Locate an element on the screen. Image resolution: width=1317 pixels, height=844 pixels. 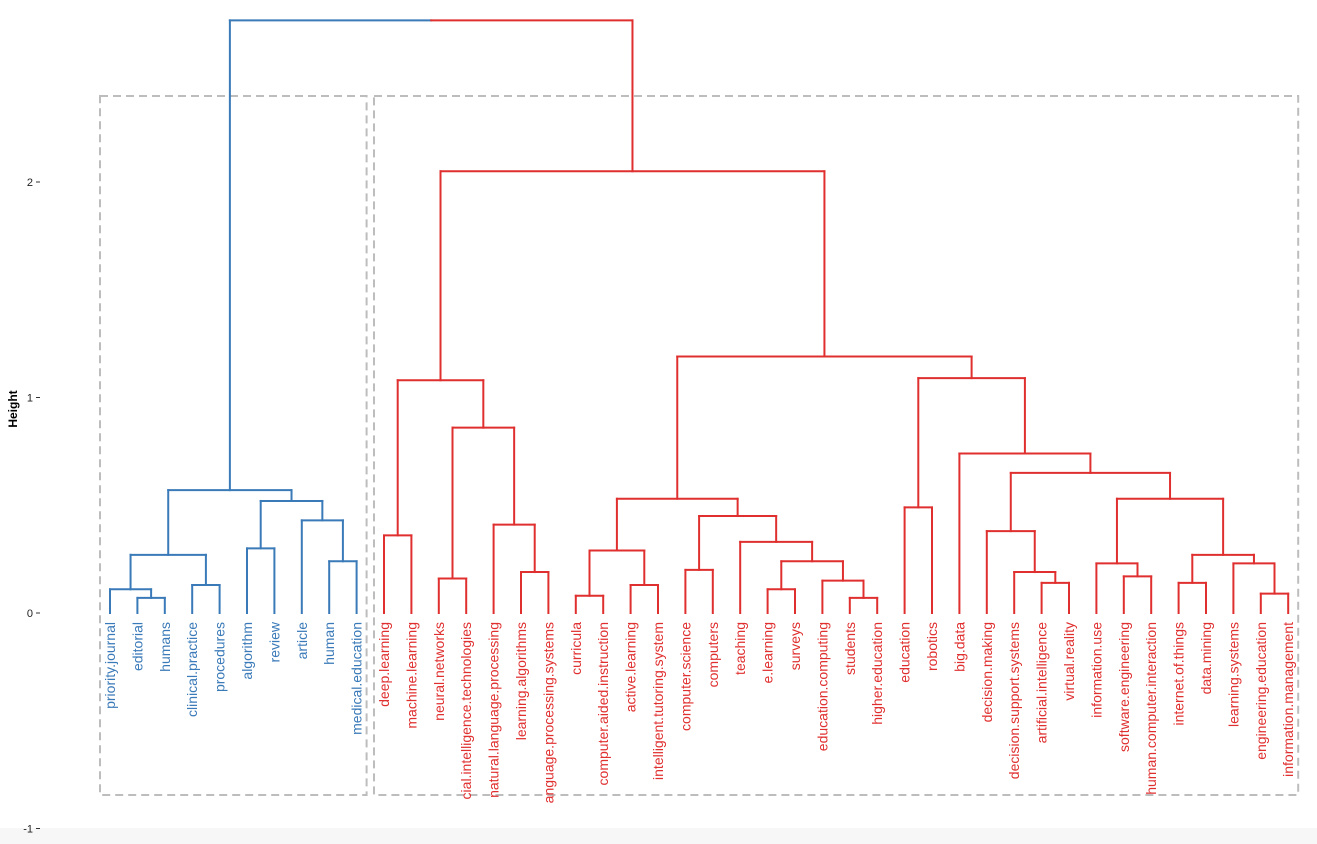
leaf-label: computers is located at coordinates (713, 654).